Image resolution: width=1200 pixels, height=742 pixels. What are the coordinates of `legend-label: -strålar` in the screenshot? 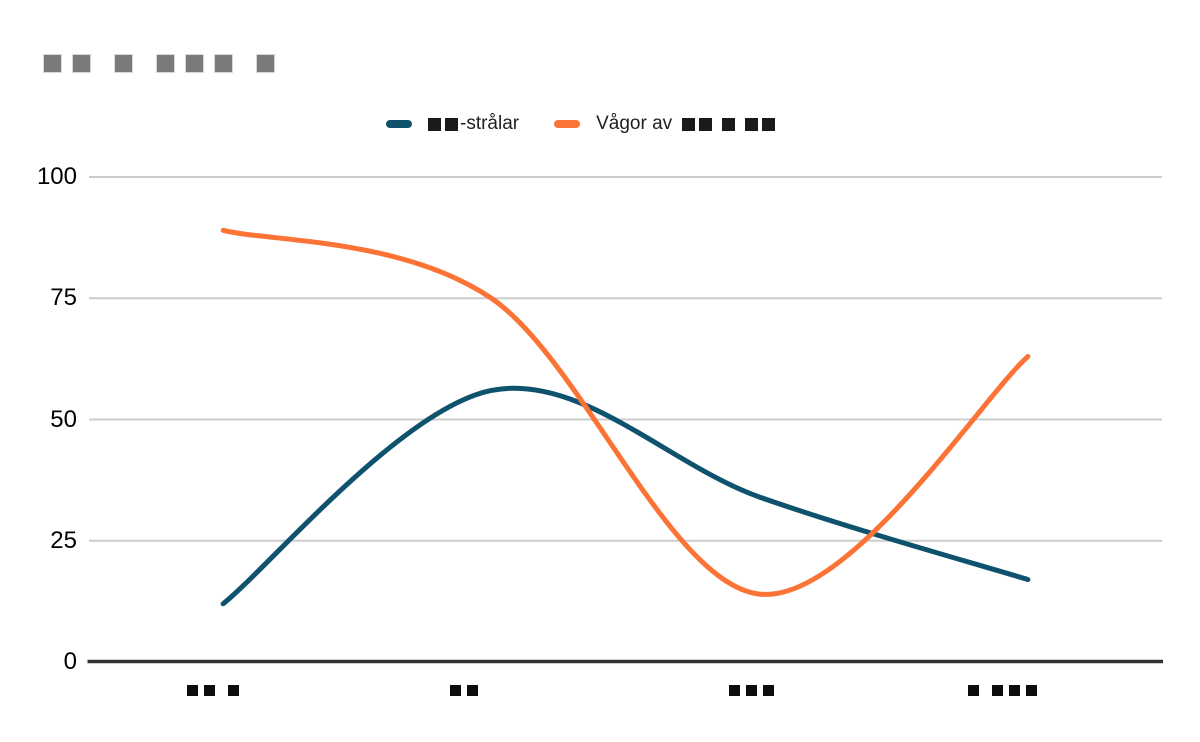 It's located at (473, 124).